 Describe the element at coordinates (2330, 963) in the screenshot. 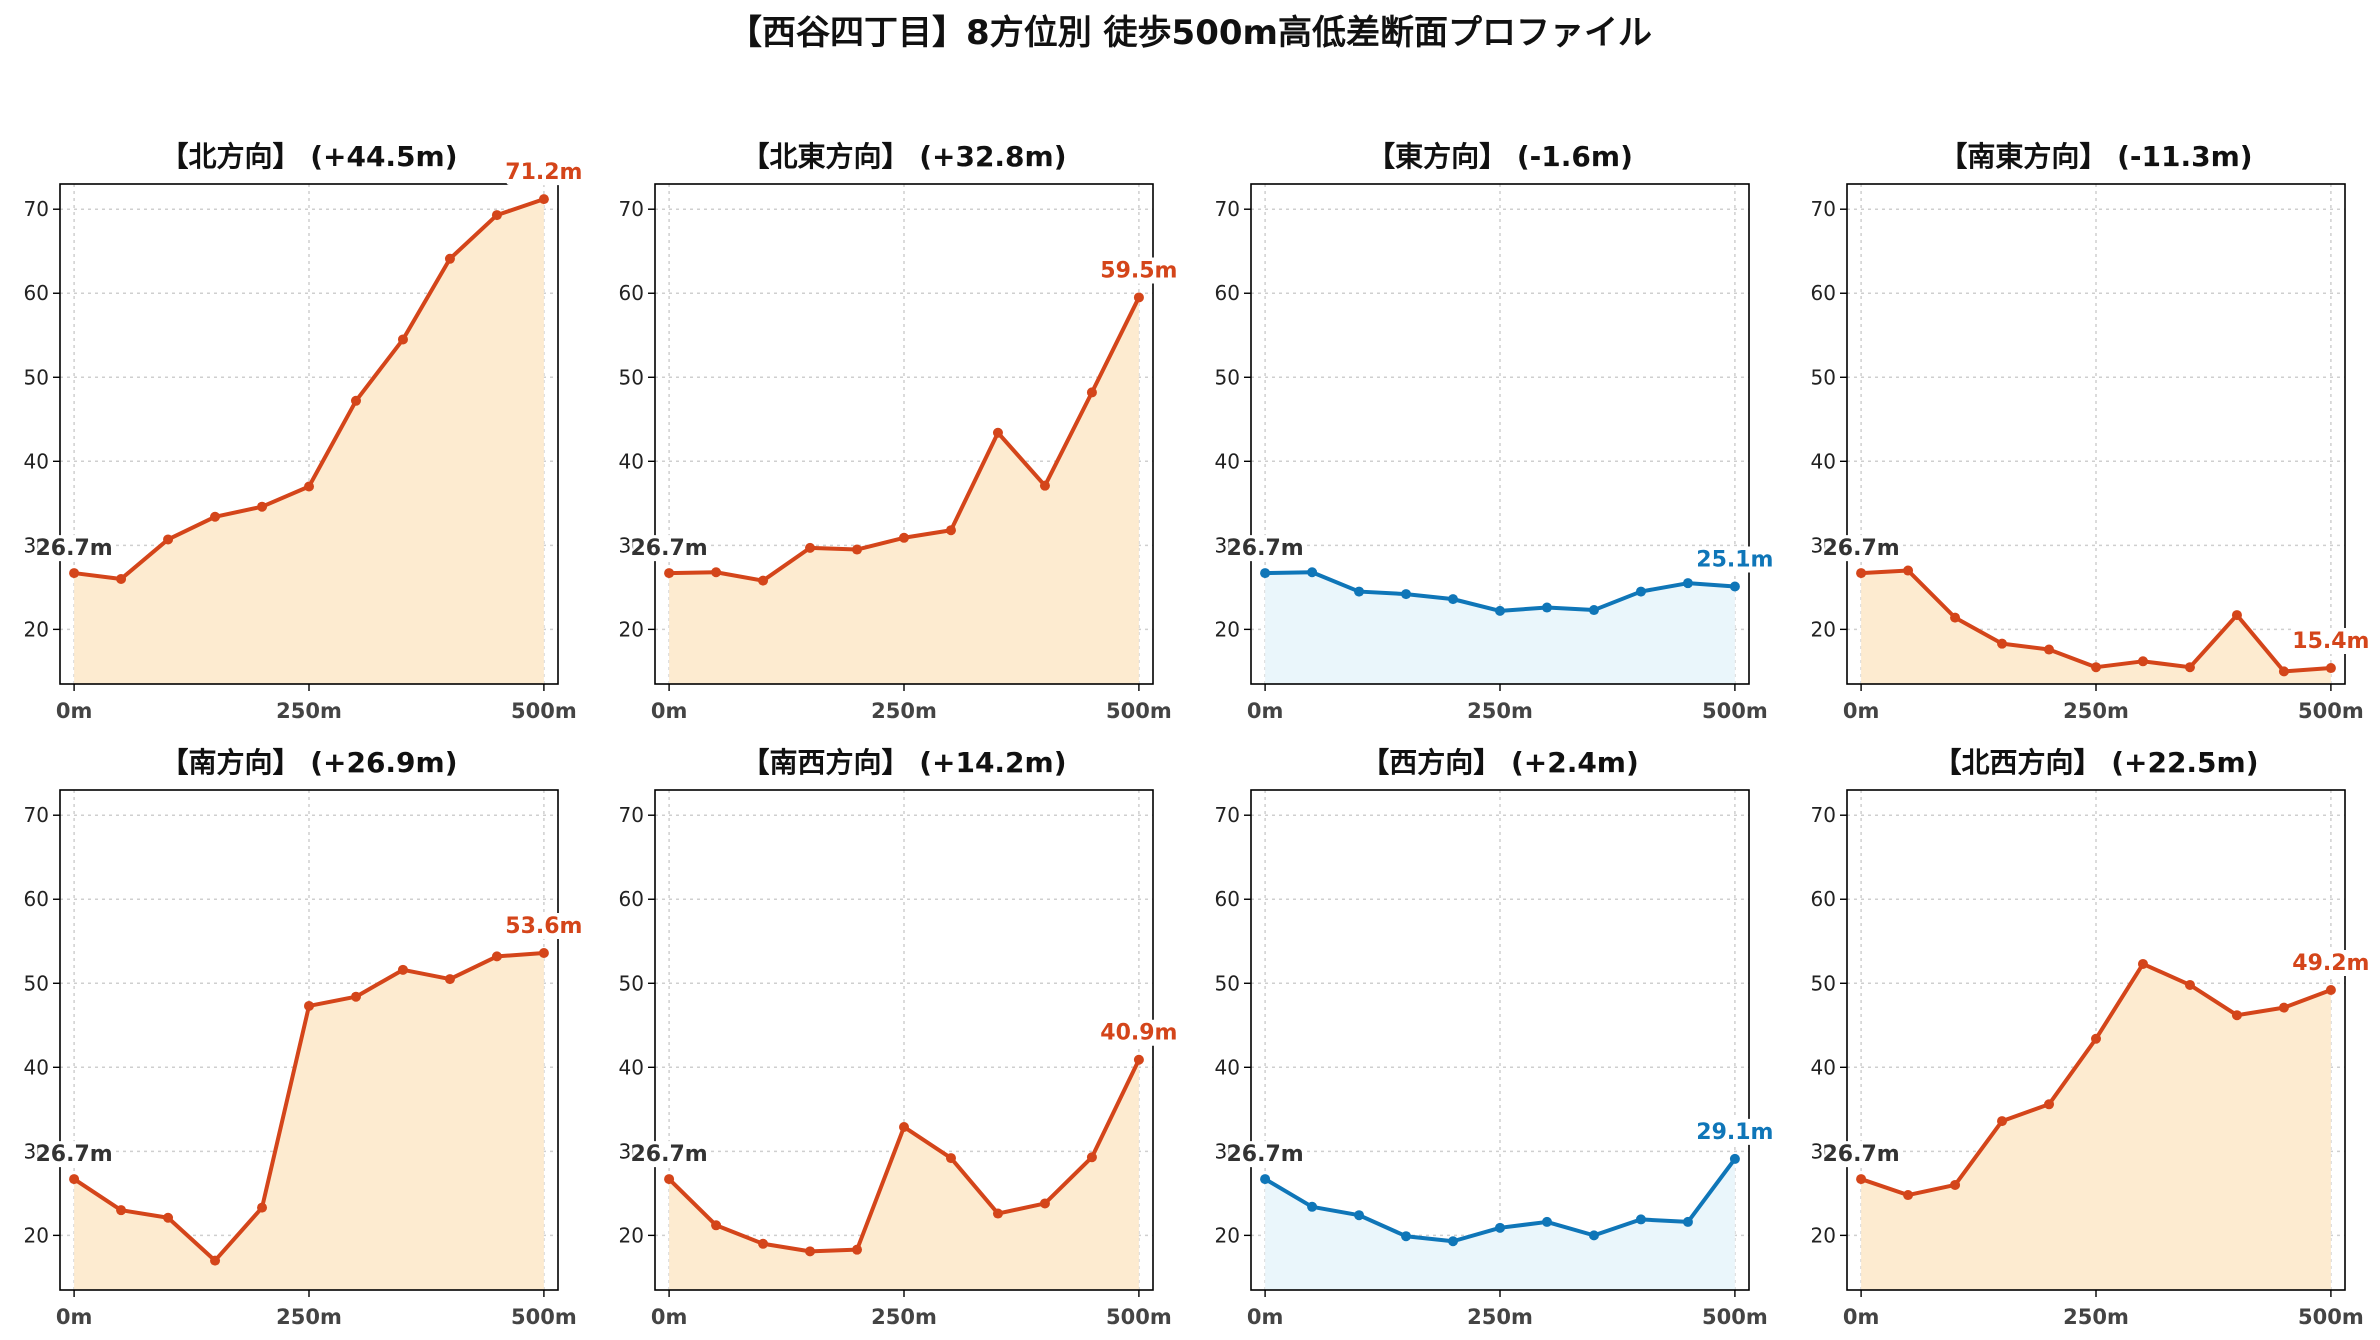

I see `end-label: 49.2m` at that location.